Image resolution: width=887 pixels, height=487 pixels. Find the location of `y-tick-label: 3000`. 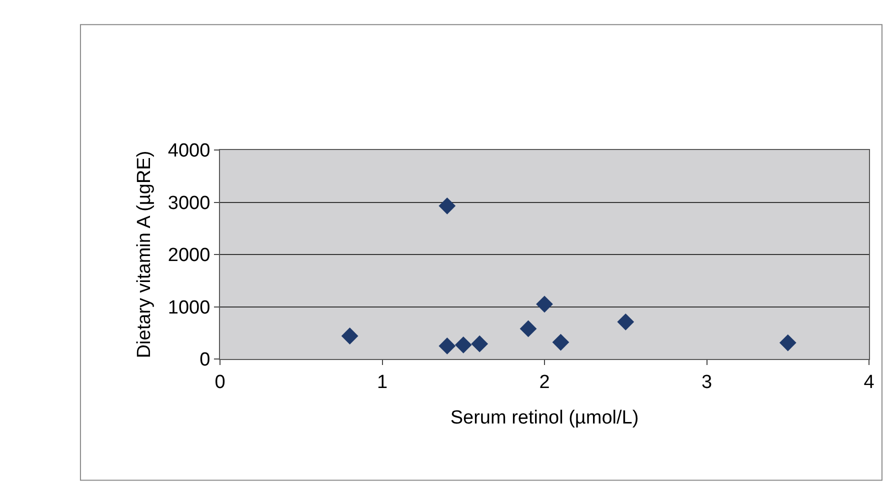

y-tick-label: 3000 is located at coordinates (189, 203).